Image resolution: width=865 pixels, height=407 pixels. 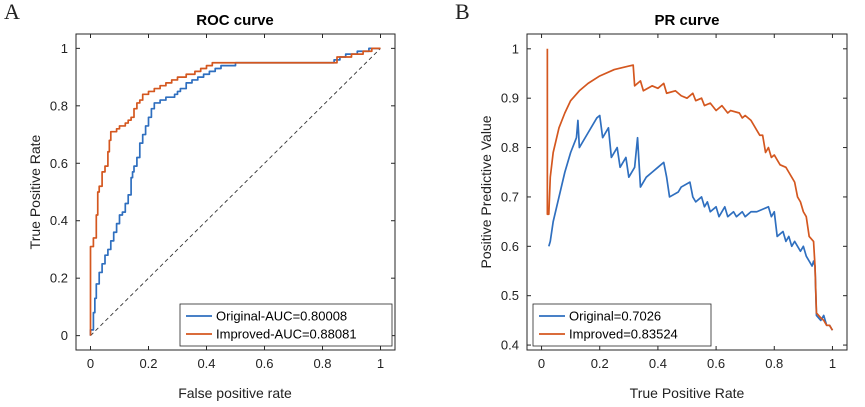 What do you see at coordinates (281, 316) in the screenshot?
I see `roc-legend-label-original: Original-AUC=0.80008` at bounding box center [281, 316].